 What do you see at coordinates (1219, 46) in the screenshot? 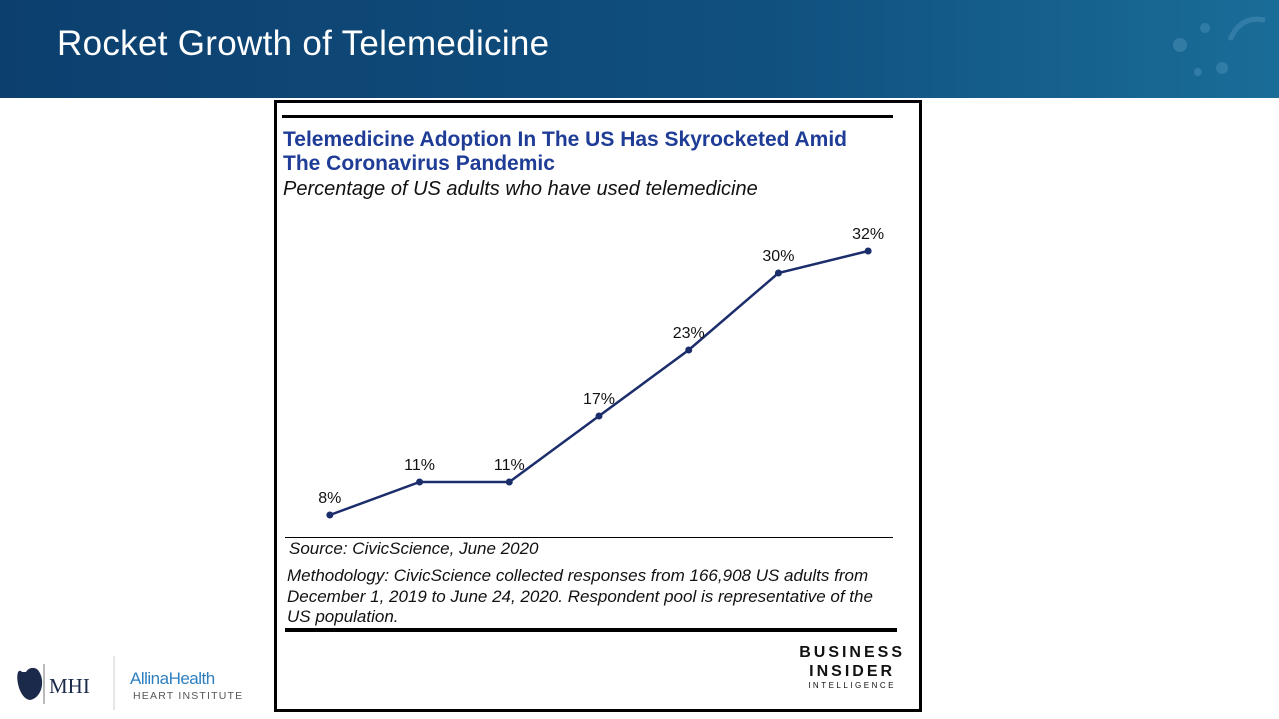
I see `header-decor` at bounding box center [1219, 46].